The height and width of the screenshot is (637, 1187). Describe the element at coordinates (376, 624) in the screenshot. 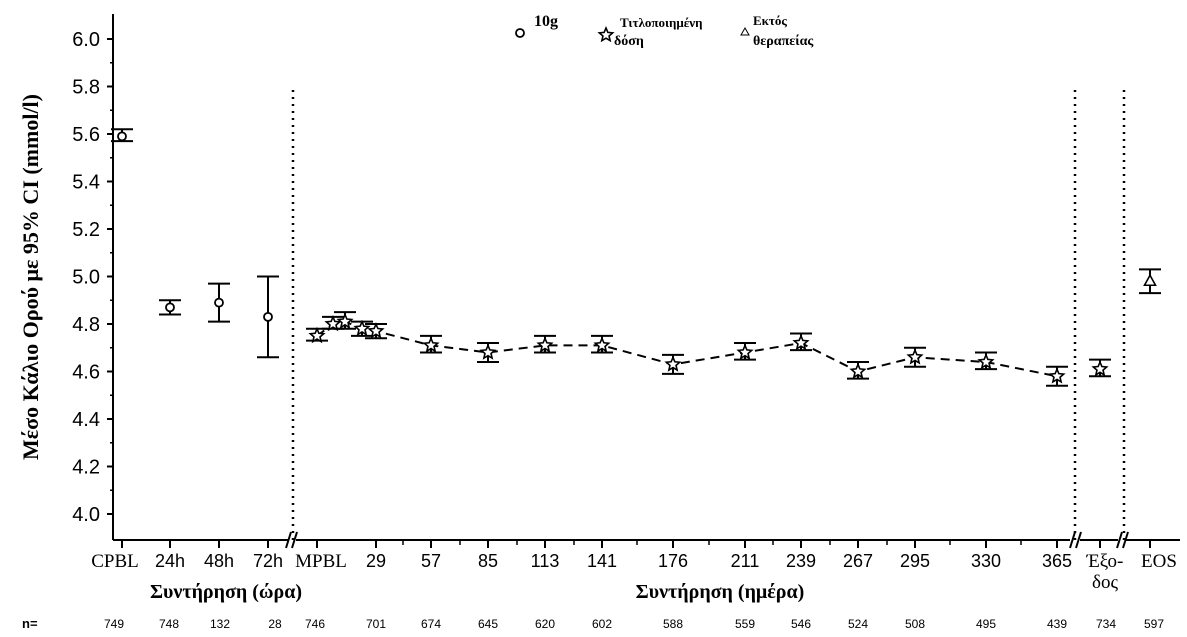

I see `n-value: 701` at that location.